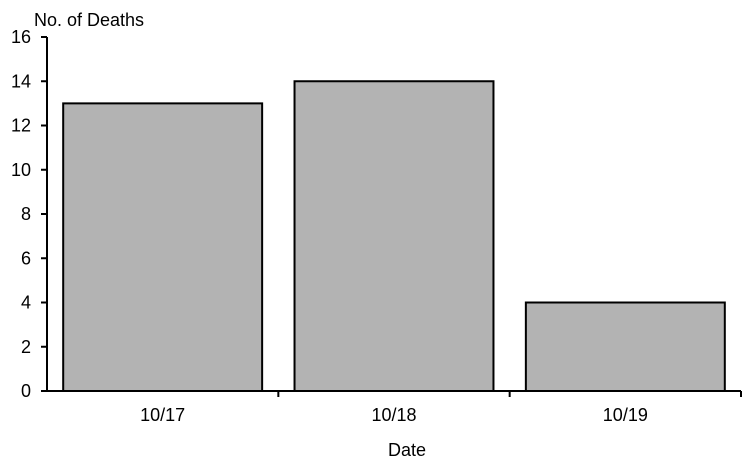 This screenshot has height=464, width=752. I want to click on x-tick-label: 10/18, so click(393, 415).